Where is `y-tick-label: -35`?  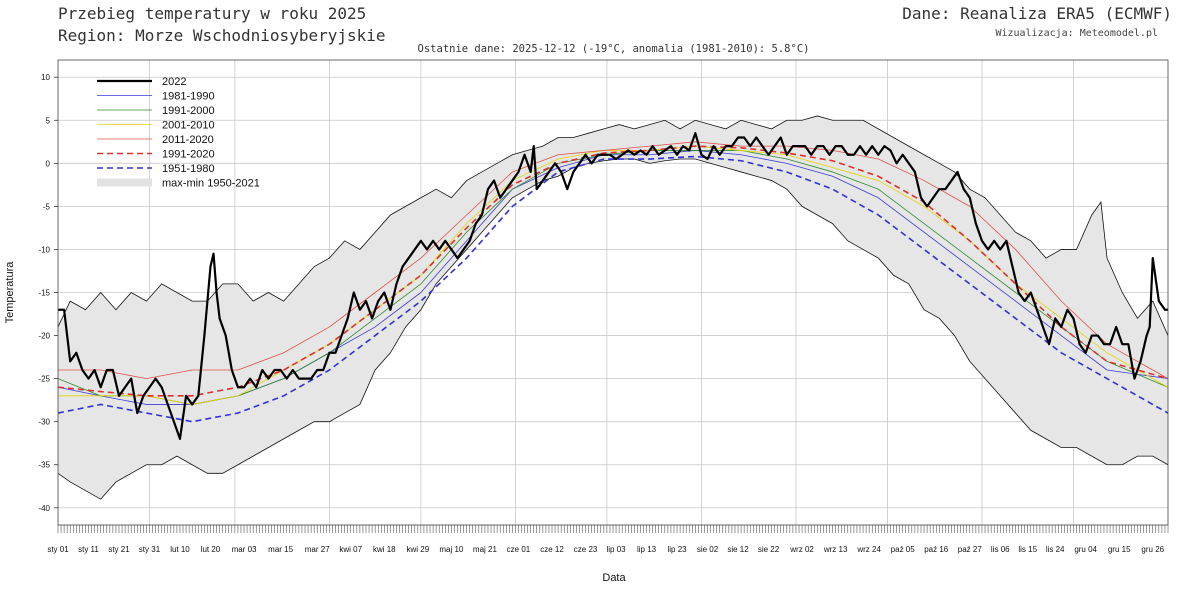 y-tick-label: -35 is located at coordinates (44, 465).